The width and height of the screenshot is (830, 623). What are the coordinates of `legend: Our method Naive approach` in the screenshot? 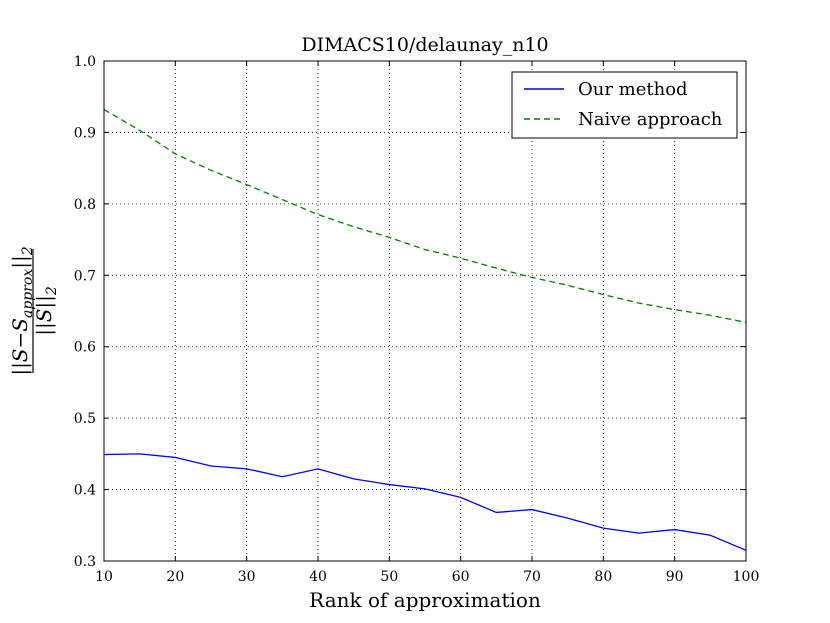 It's located at (624, 105).